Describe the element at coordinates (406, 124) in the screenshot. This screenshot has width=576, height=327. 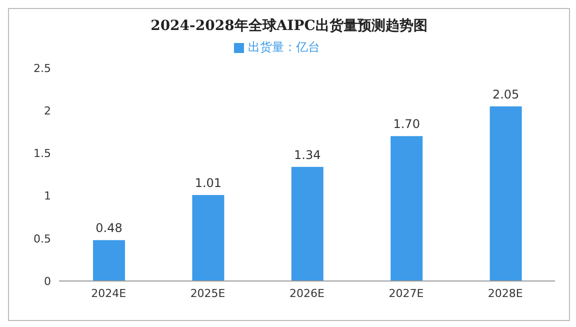
I see `data-label: 1.70` at that location.